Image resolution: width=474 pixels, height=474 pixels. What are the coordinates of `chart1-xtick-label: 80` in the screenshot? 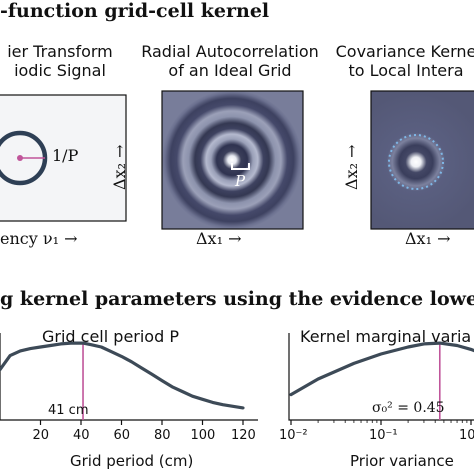 It's located at (162, 435).